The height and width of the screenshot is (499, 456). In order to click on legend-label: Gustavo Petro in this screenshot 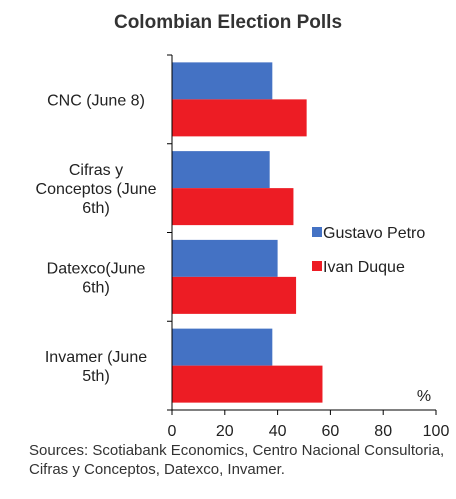, I will do `click(374, 233)`.